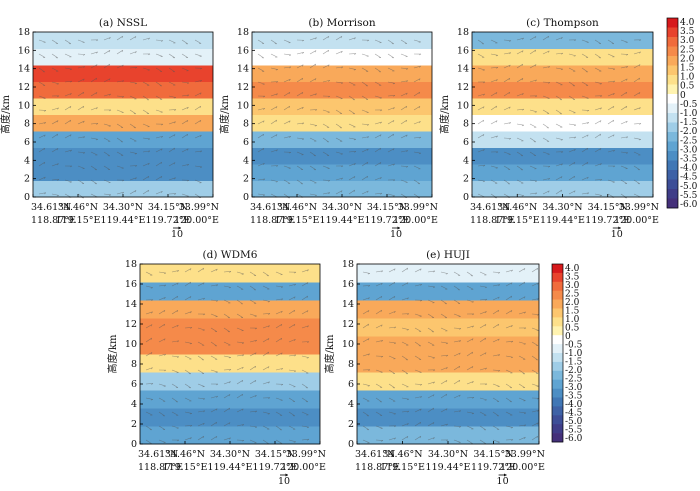  Describe the element at coordinates (448, 255) in the screenshot. I see `panel-title: (e) HUJI` at that location.